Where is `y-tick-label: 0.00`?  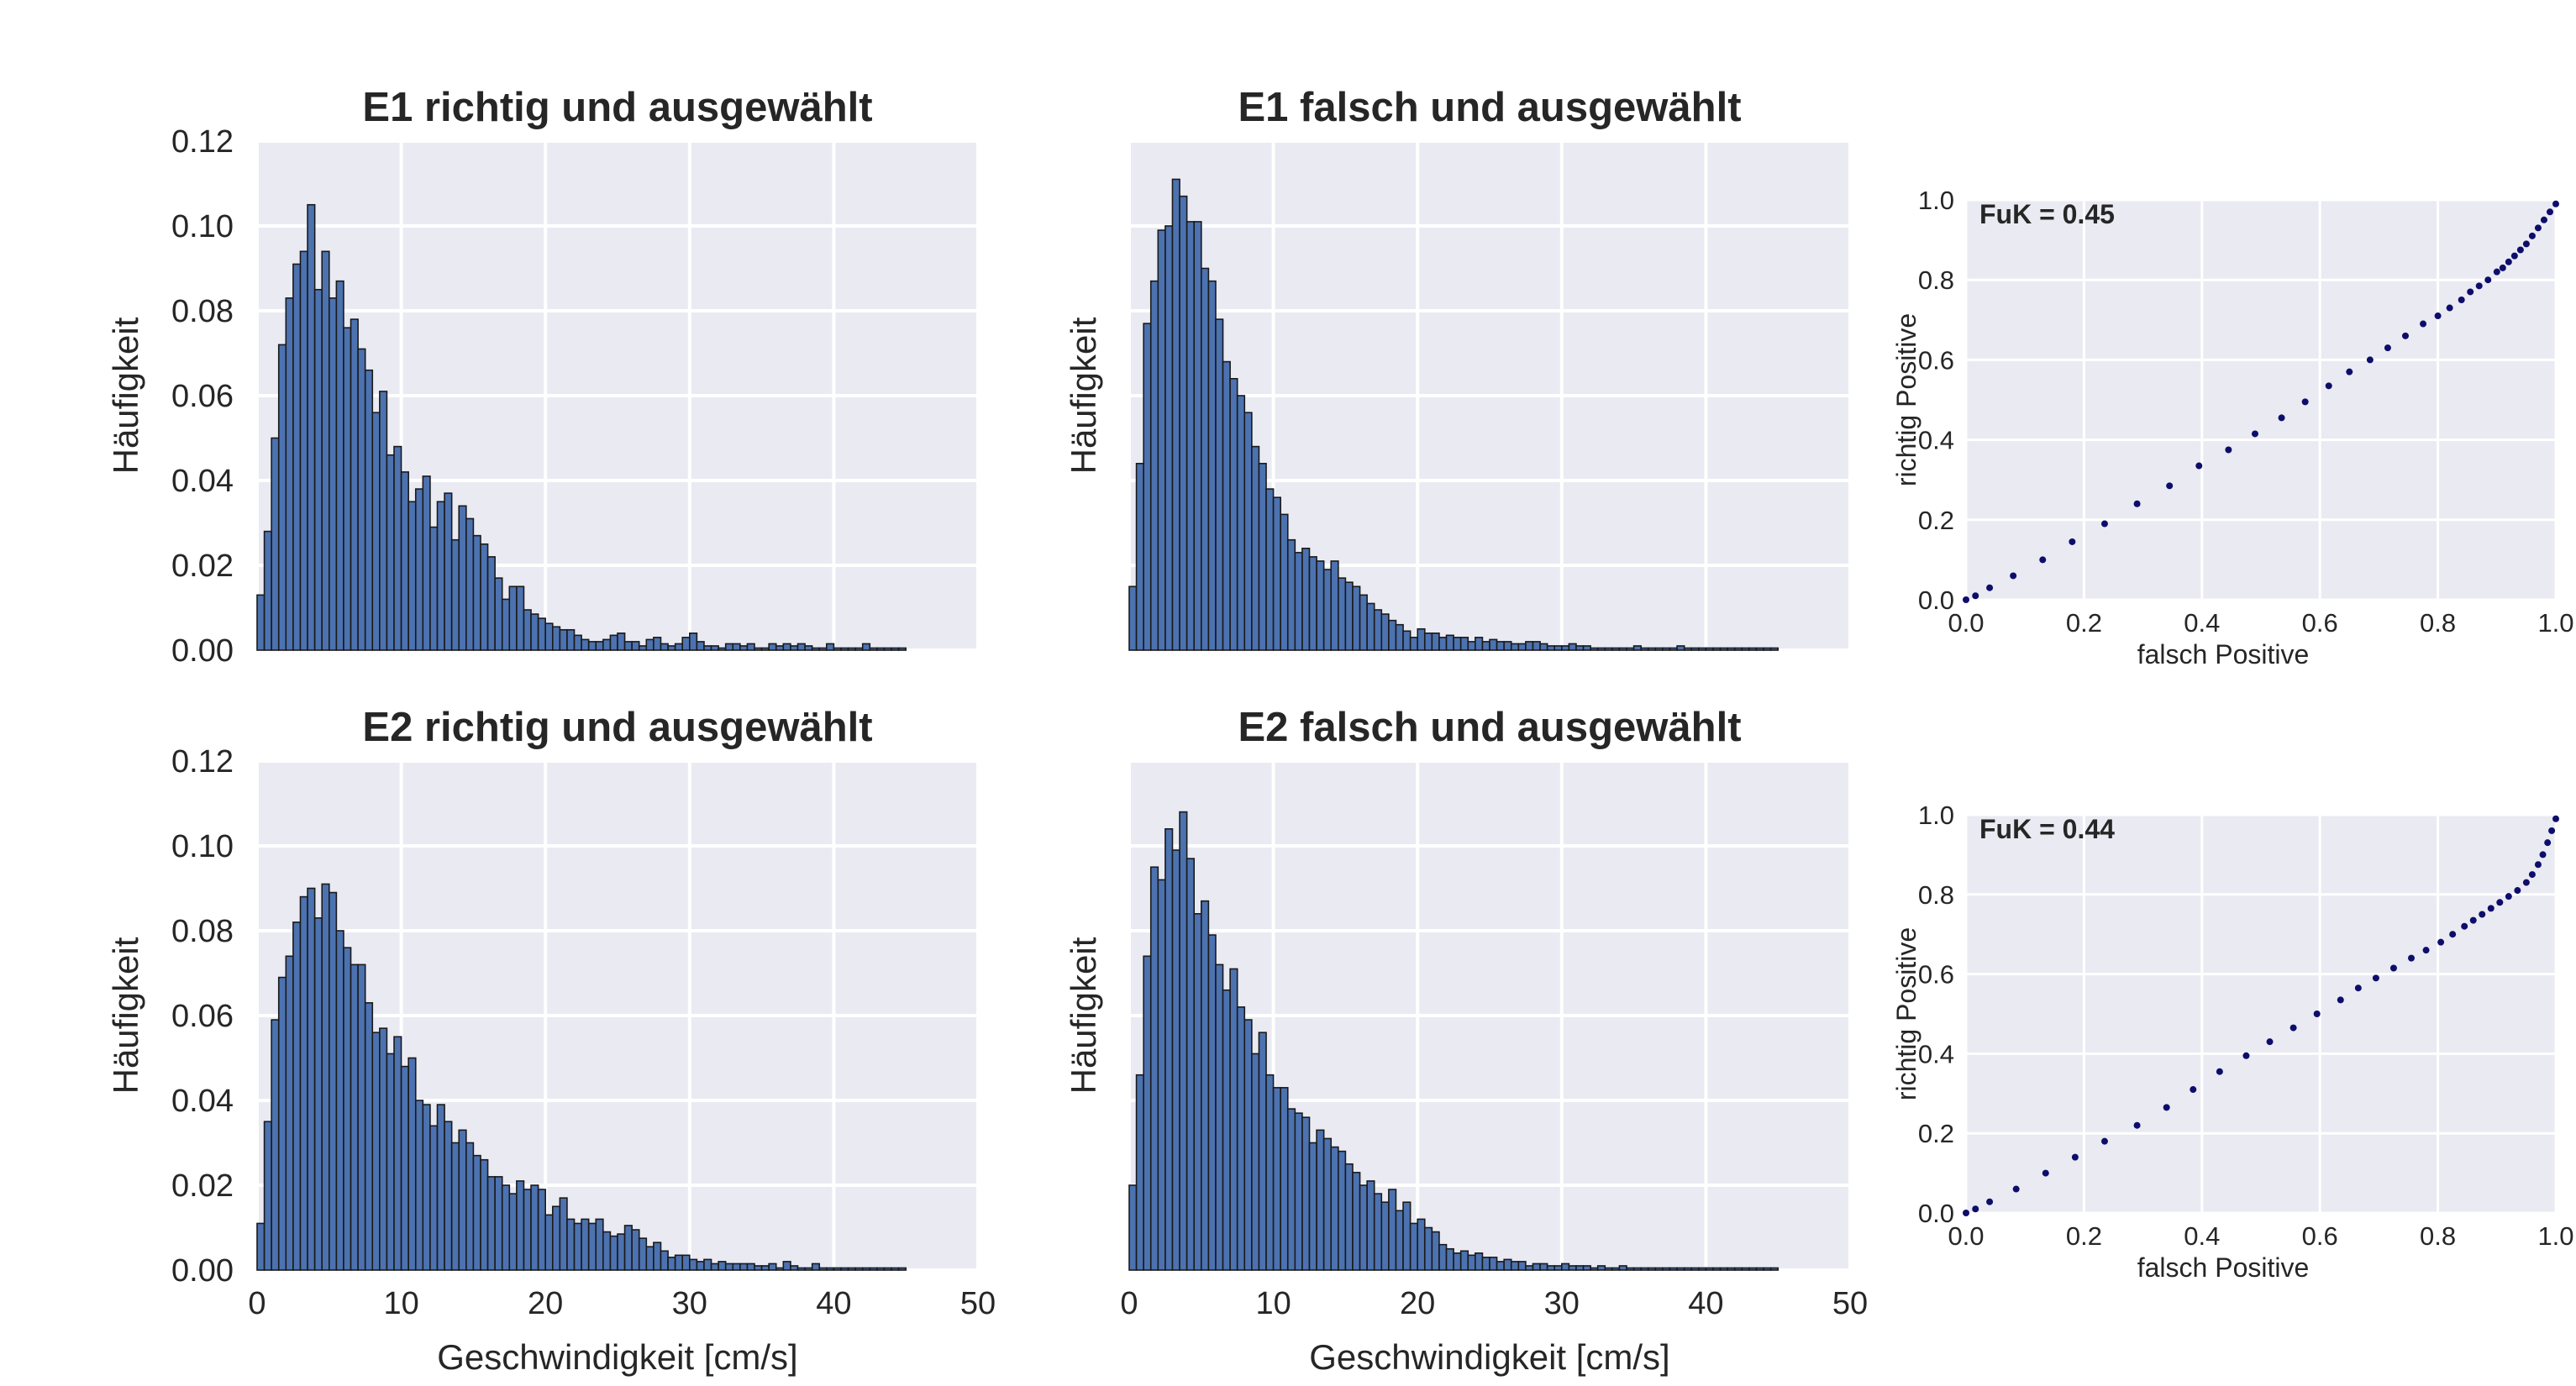 y-tick-label: 0.00 is located at coordinates (202, 651).